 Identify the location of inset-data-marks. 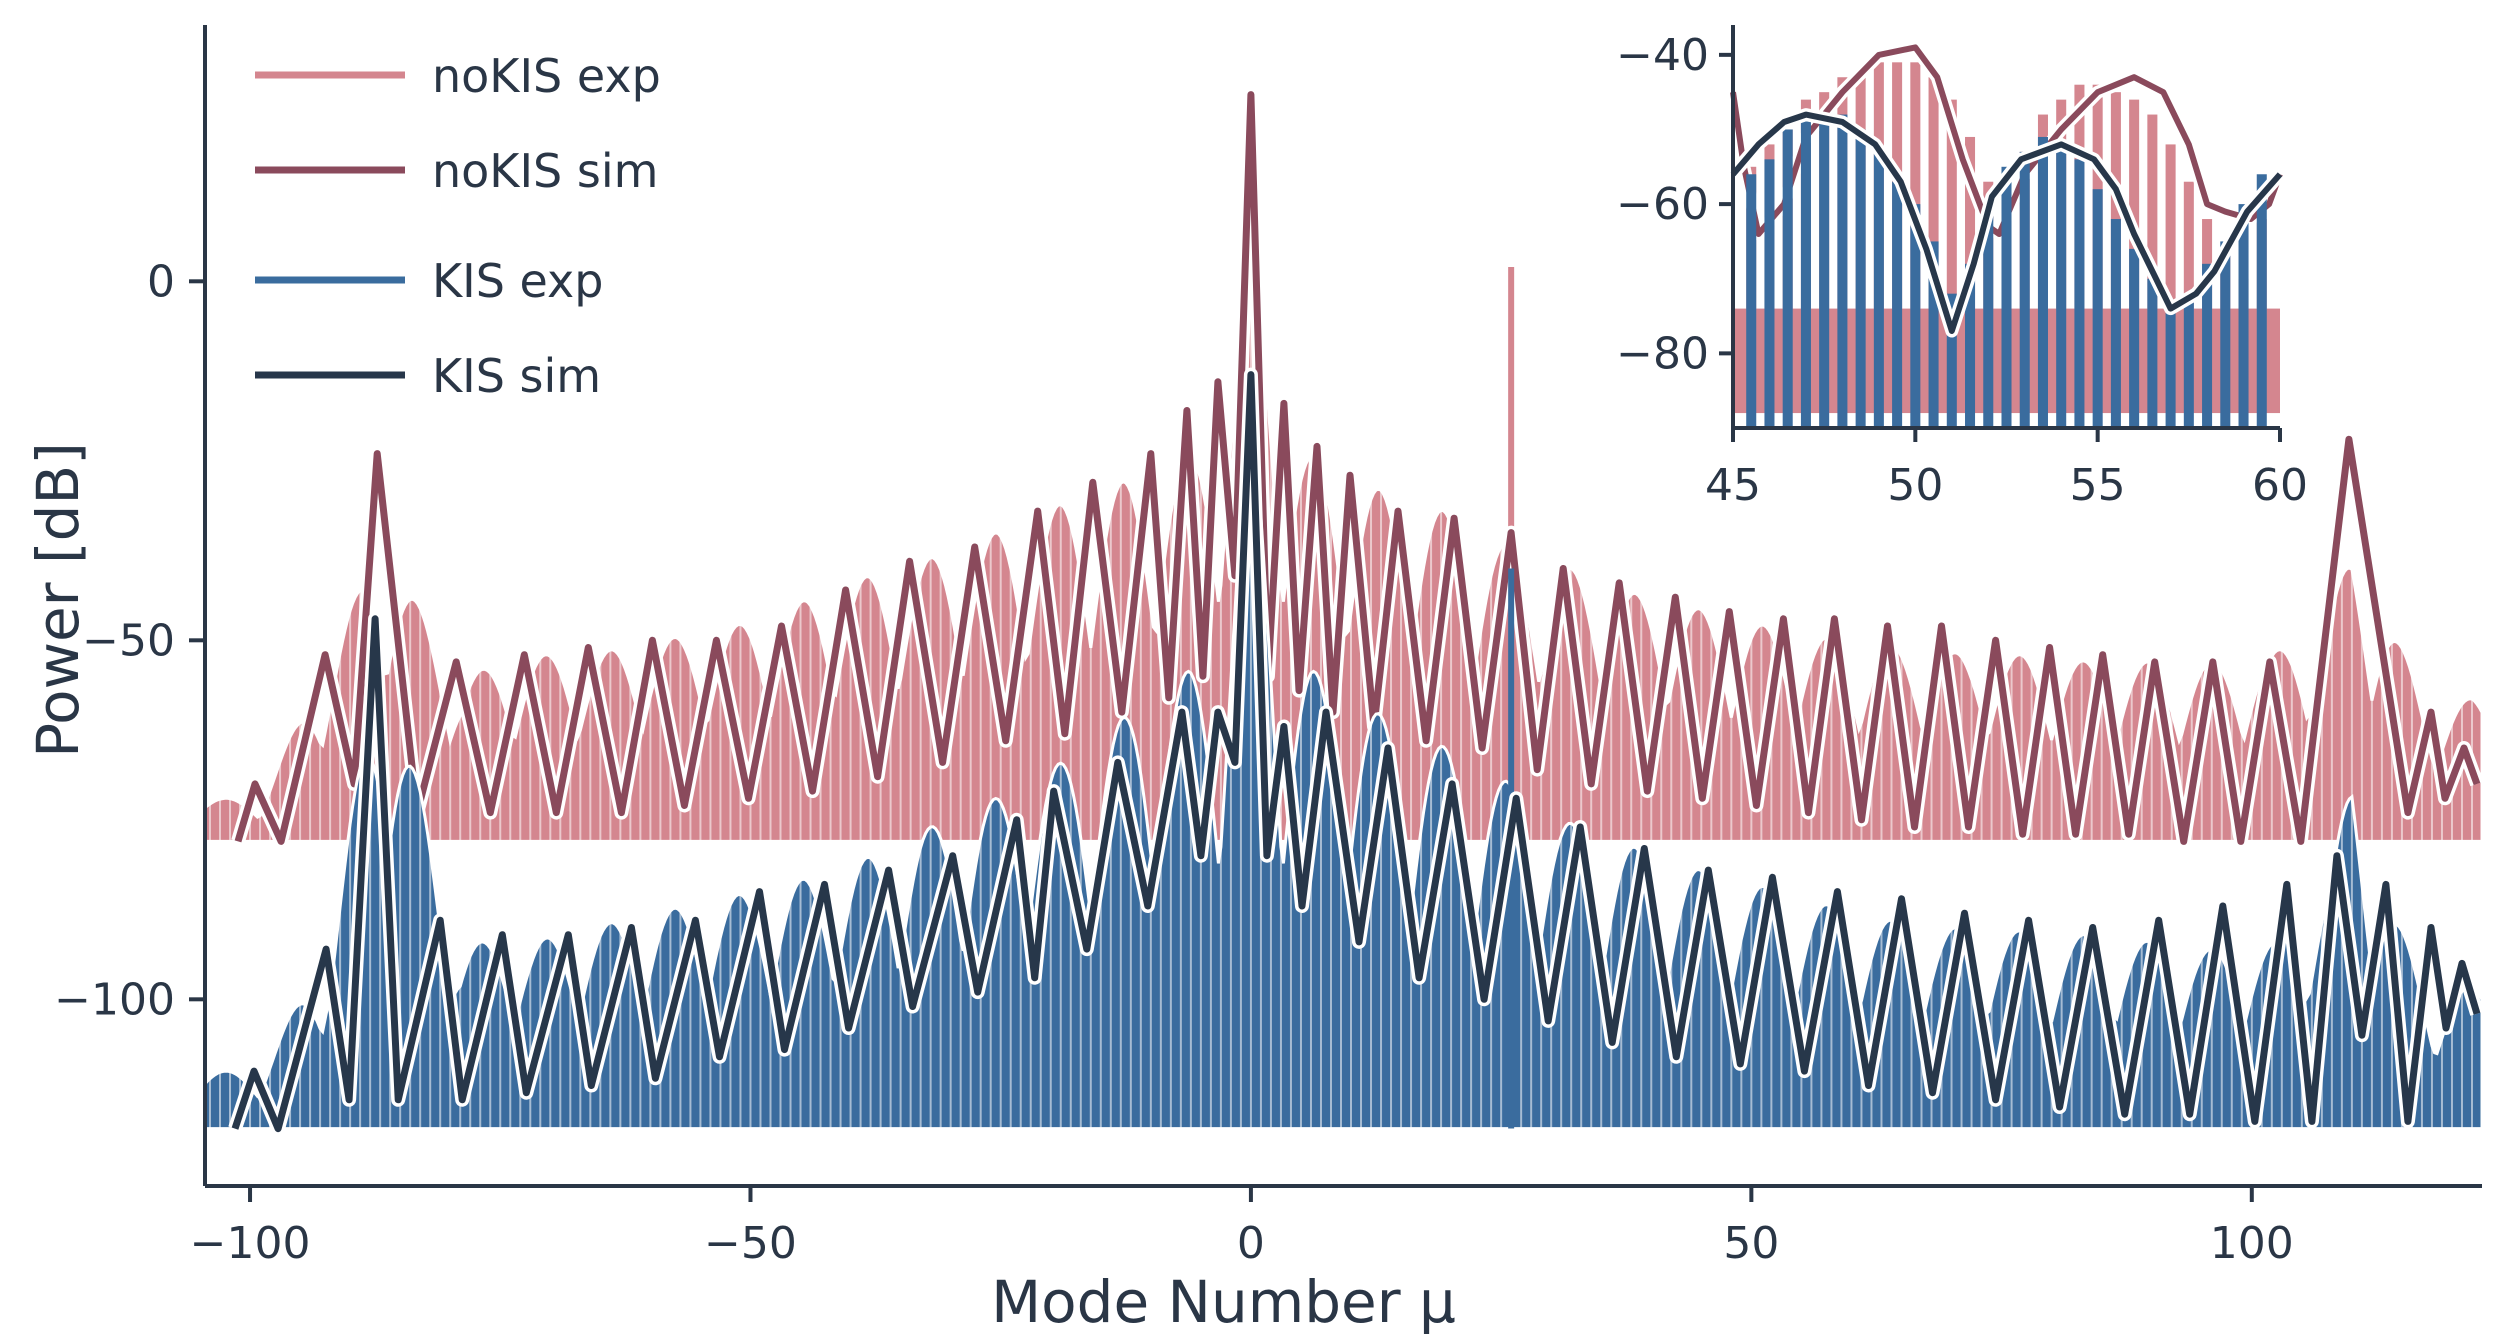
(2006, 227).